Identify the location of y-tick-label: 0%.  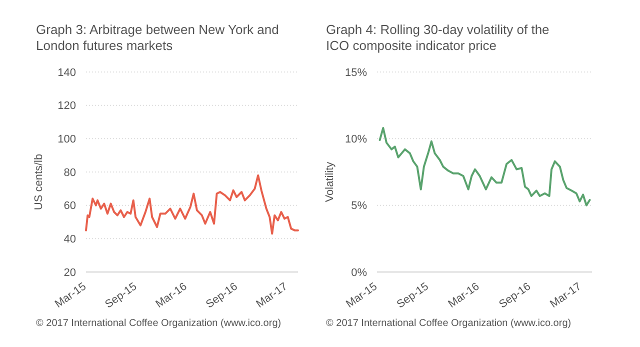
(359, 272).